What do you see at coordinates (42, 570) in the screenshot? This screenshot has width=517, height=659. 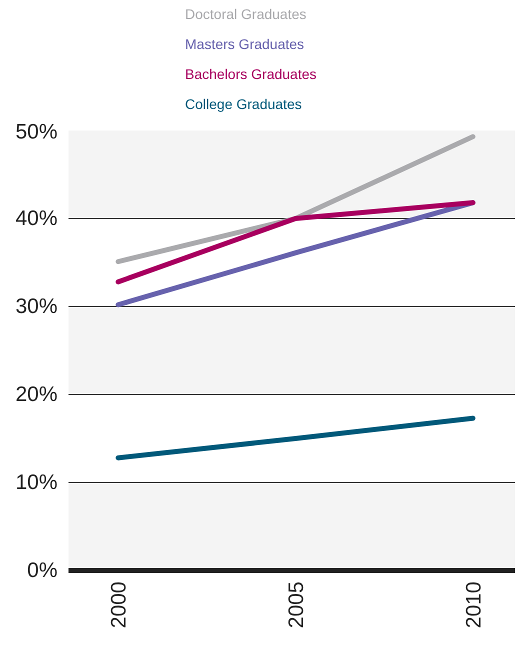 I see `y-tick-label: 0%` at bounding box center [42, 570].